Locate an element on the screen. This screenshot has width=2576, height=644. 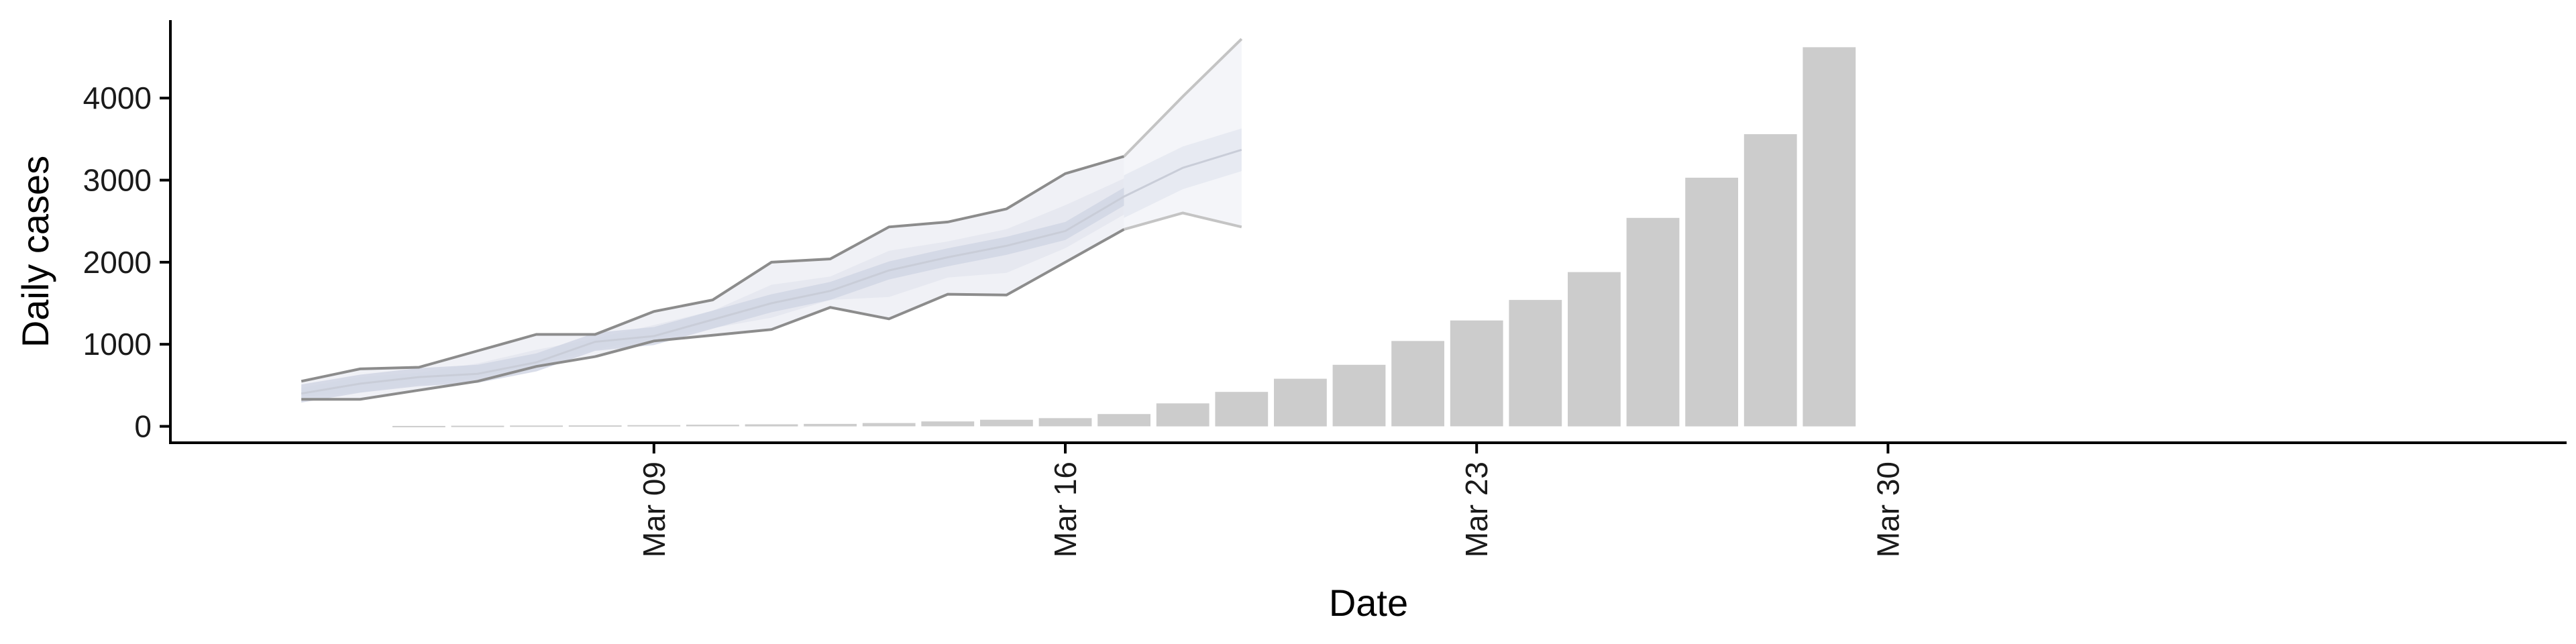
projection-inner-band is located at coordinates (1183, 173).